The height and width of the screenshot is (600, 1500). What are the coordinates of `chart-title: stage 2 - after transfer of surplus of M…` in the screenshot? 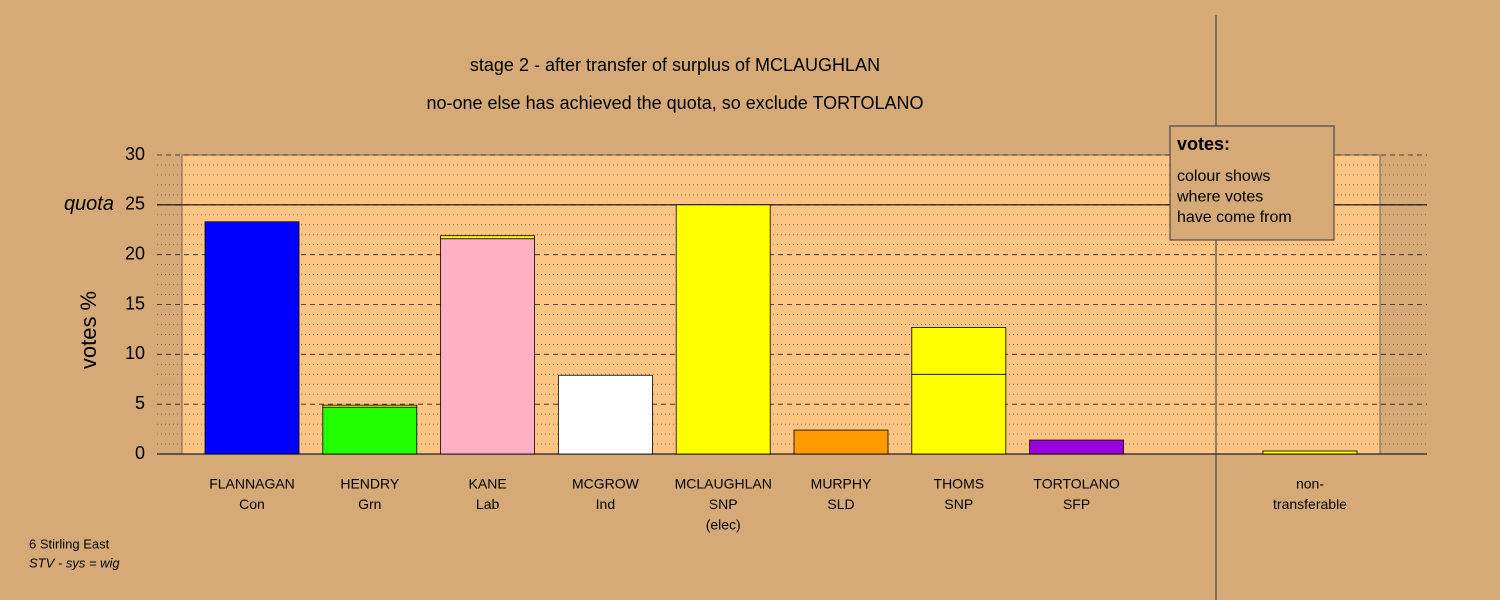 It's located at (675, 65).